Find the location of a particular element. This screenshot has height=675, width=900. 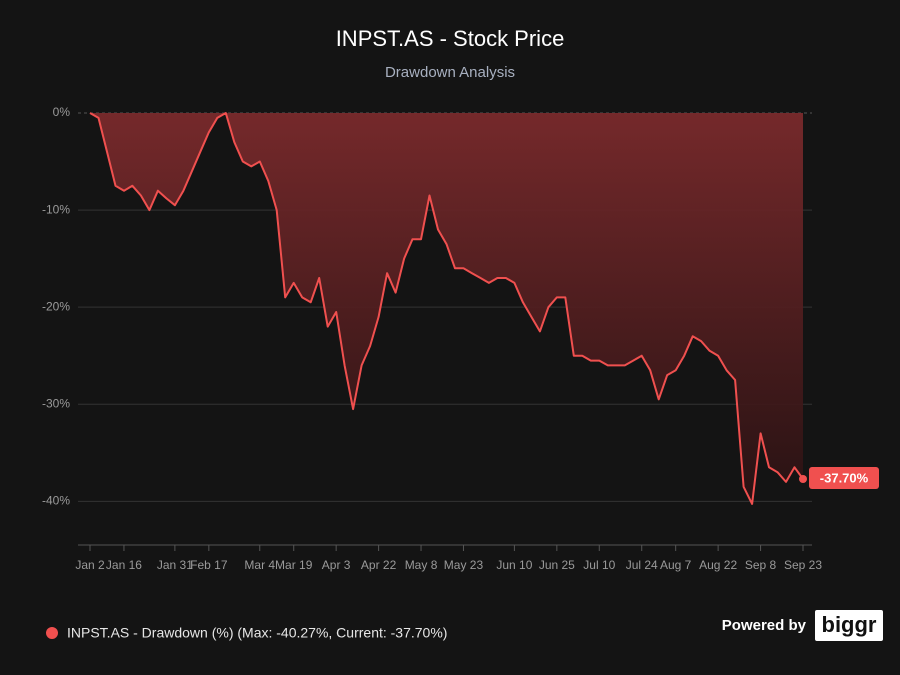

x-tick-label: May 23 is located at coordinates (464, 565).